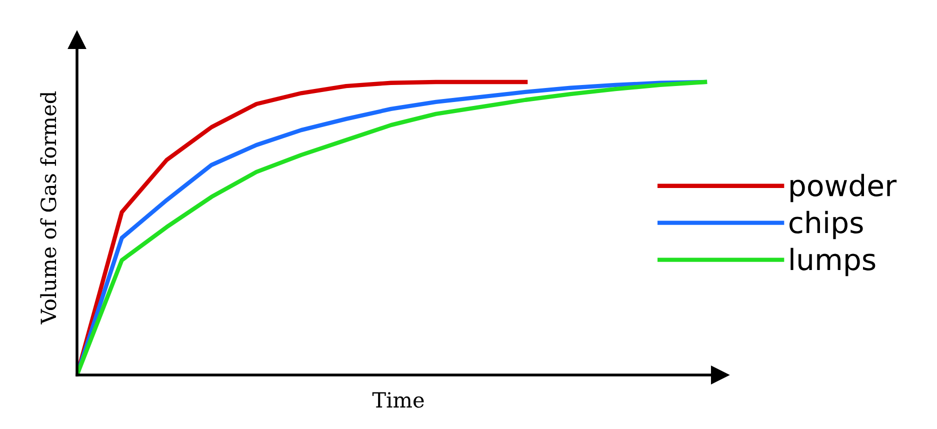  I want to click on legend-label: chips, so click(826, 225).